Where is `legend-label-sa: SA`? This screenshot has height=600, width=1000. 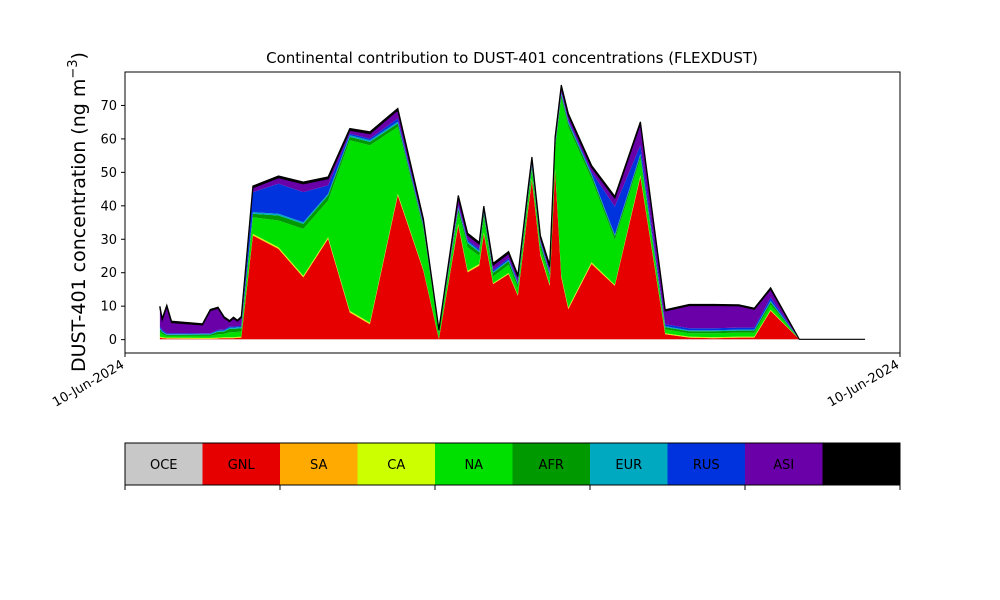
legend-label-sa: SA is located at coordinates (318, 465).